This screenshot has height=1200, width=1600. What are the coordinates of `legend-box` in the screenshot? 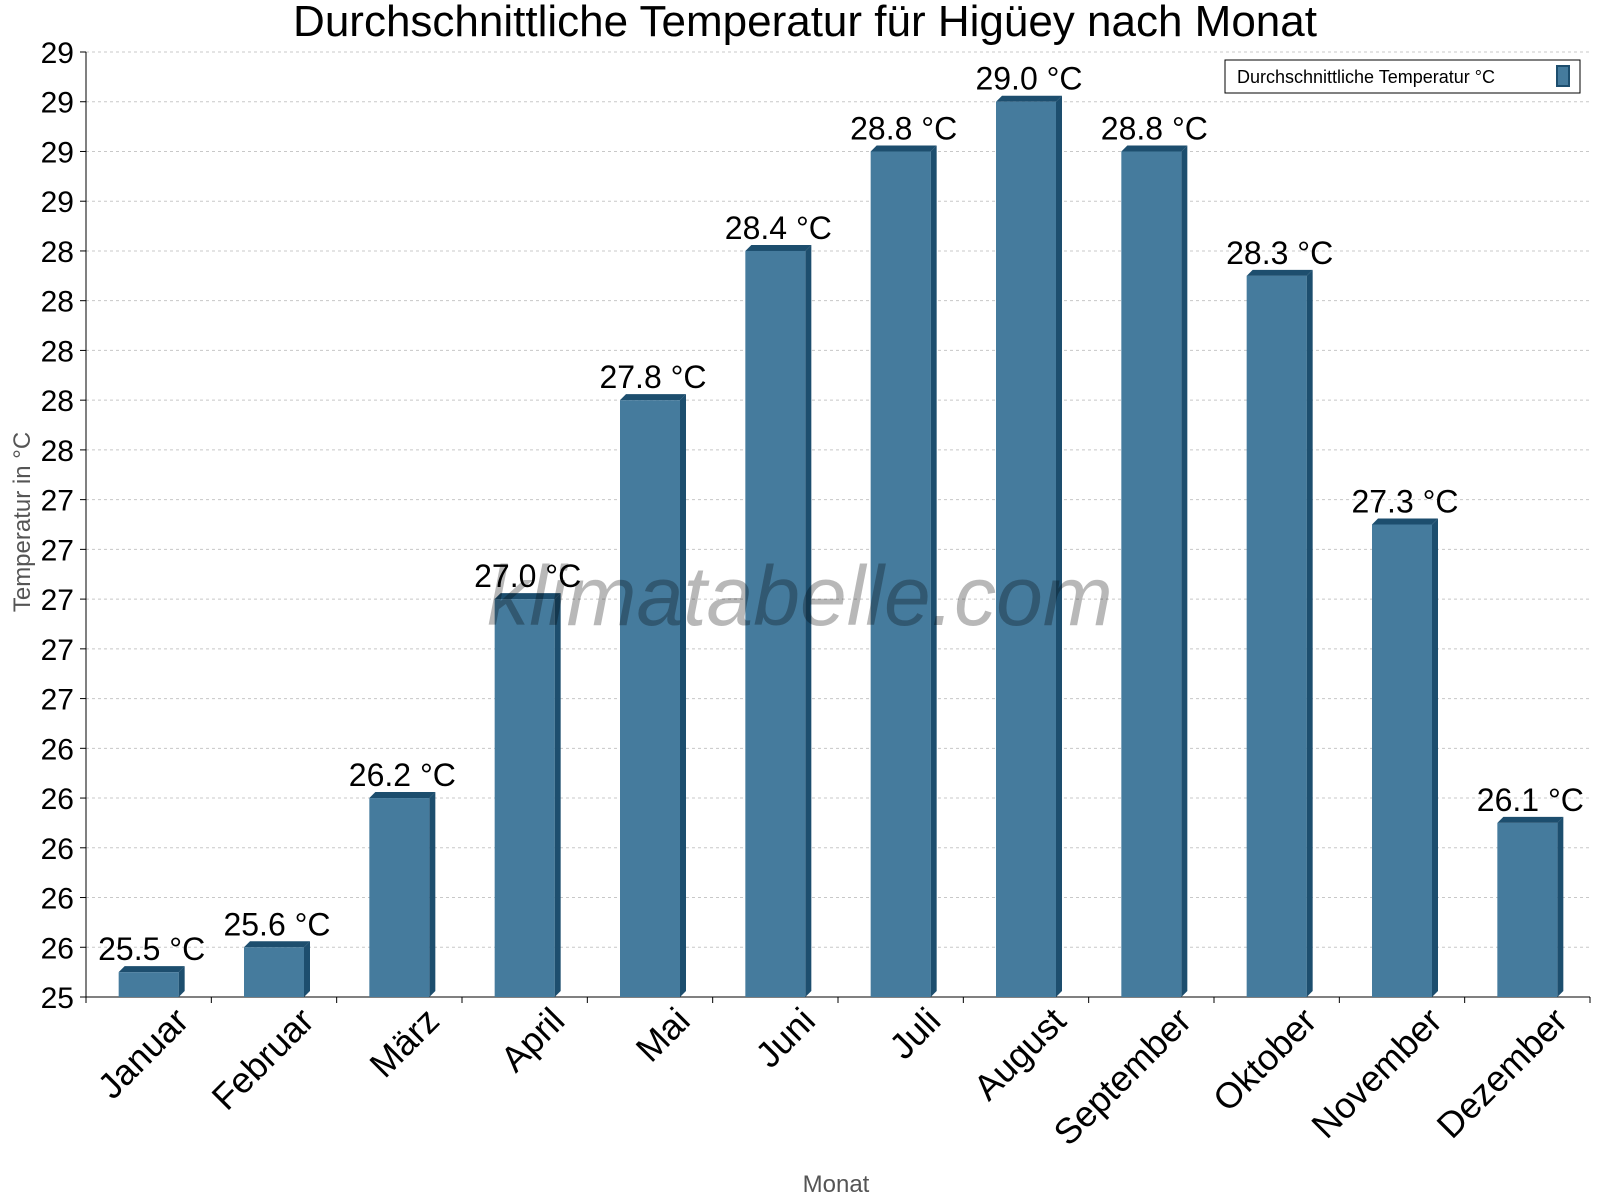 It's located at (1402, 76).